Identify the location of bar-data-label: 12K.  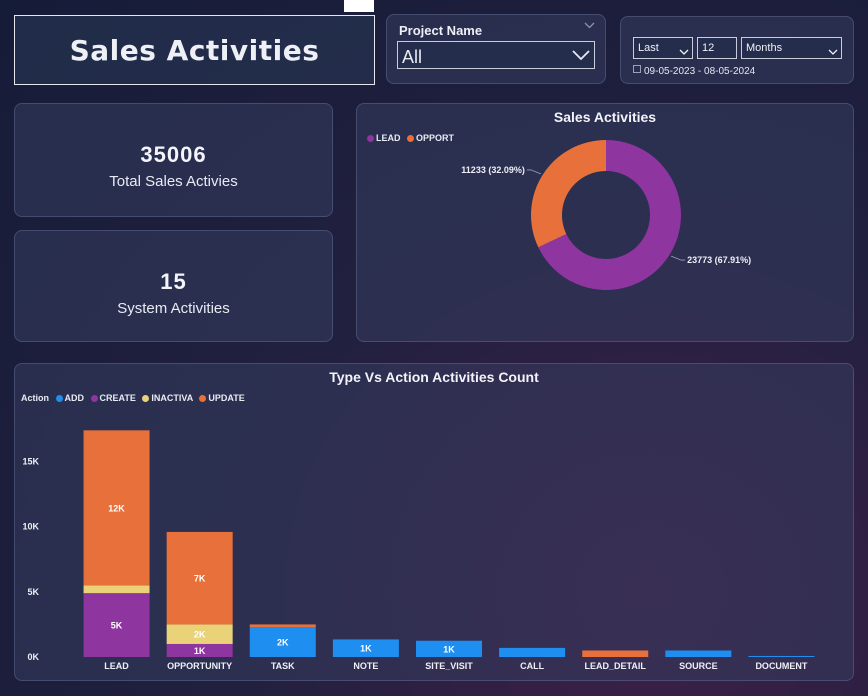
(116, 508).